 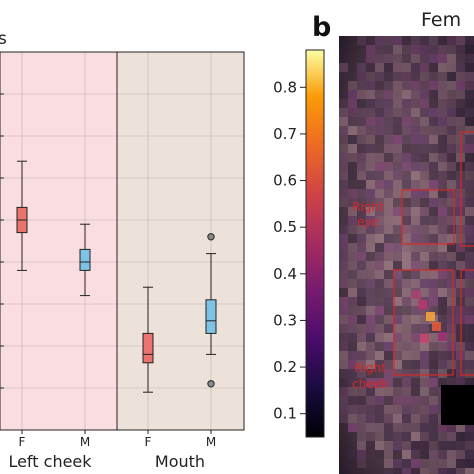 What do you see at coordinates (22, 215) in the screenshot?
I see `box-f-left-cheek` at bounding box center [22, 215].